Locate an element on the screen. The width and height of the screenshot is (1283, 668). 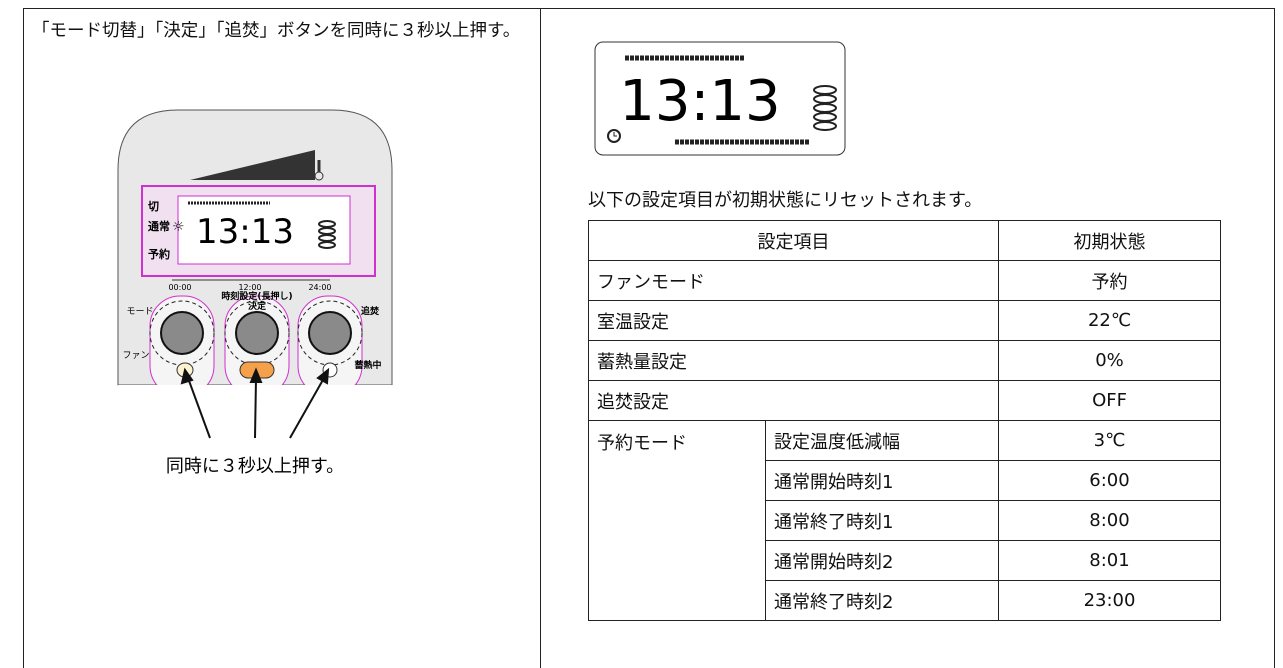
row: 通常開始時刻2 8:01 is located at coordinates (905, 560).